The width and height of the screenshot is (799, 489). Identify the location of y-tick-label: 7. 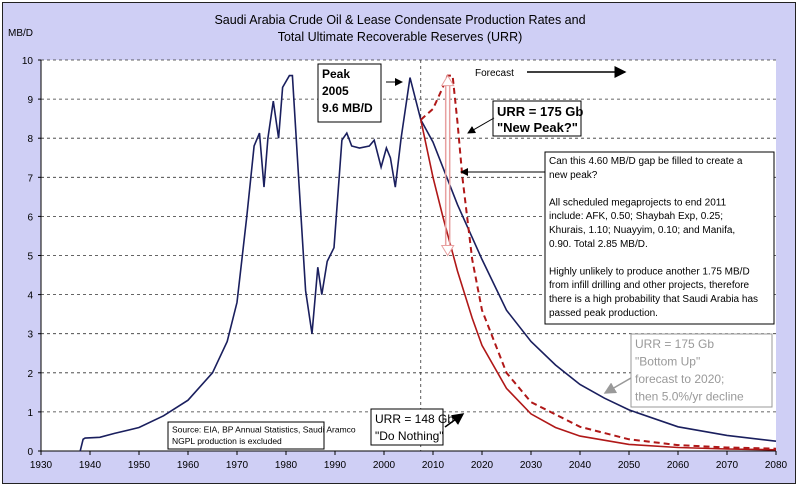
(30, 178).